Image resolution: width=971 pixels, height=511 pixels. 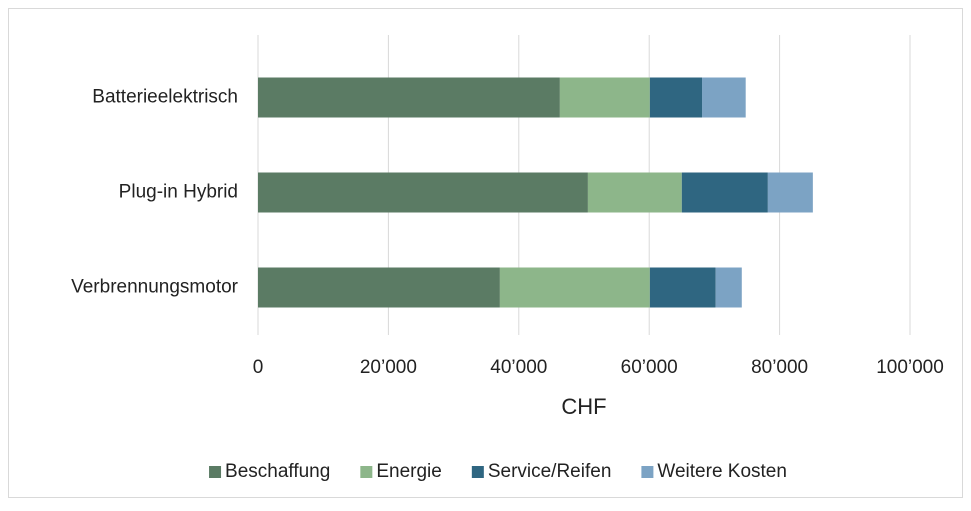 What do you see at coordinates (178, 192) in the screenshot?
I see `y-tick-label: Plug-in Hybrid` at bounding box center [178, 192].